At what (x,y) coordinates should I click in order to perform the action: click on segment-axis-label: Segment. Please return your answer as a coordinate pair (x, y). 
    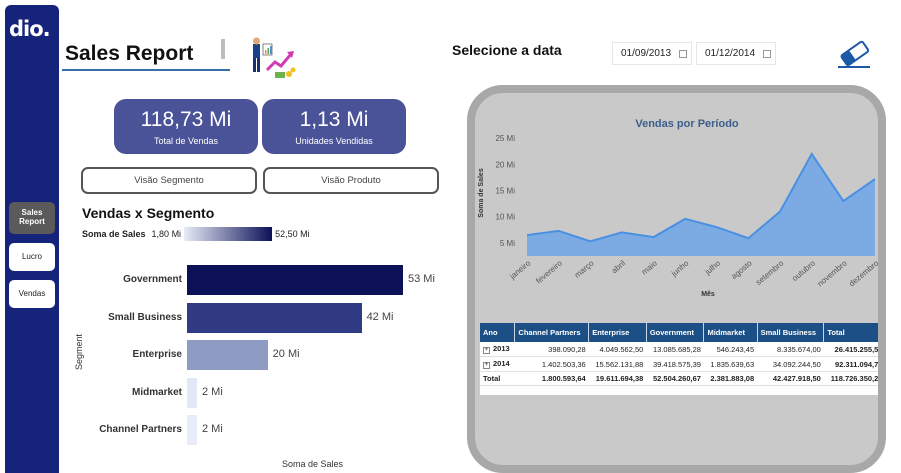
    Looking at the image, I should click on (79, 351).